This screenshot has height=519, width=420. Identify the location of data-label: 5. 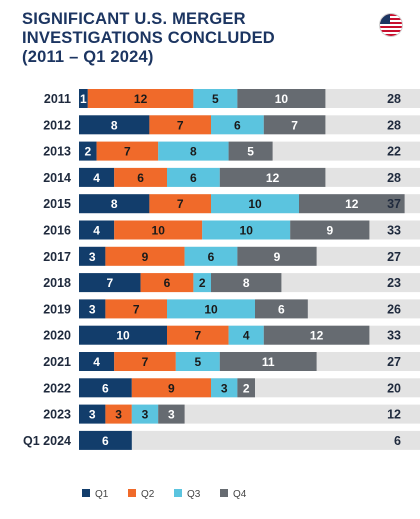
(215, 99).